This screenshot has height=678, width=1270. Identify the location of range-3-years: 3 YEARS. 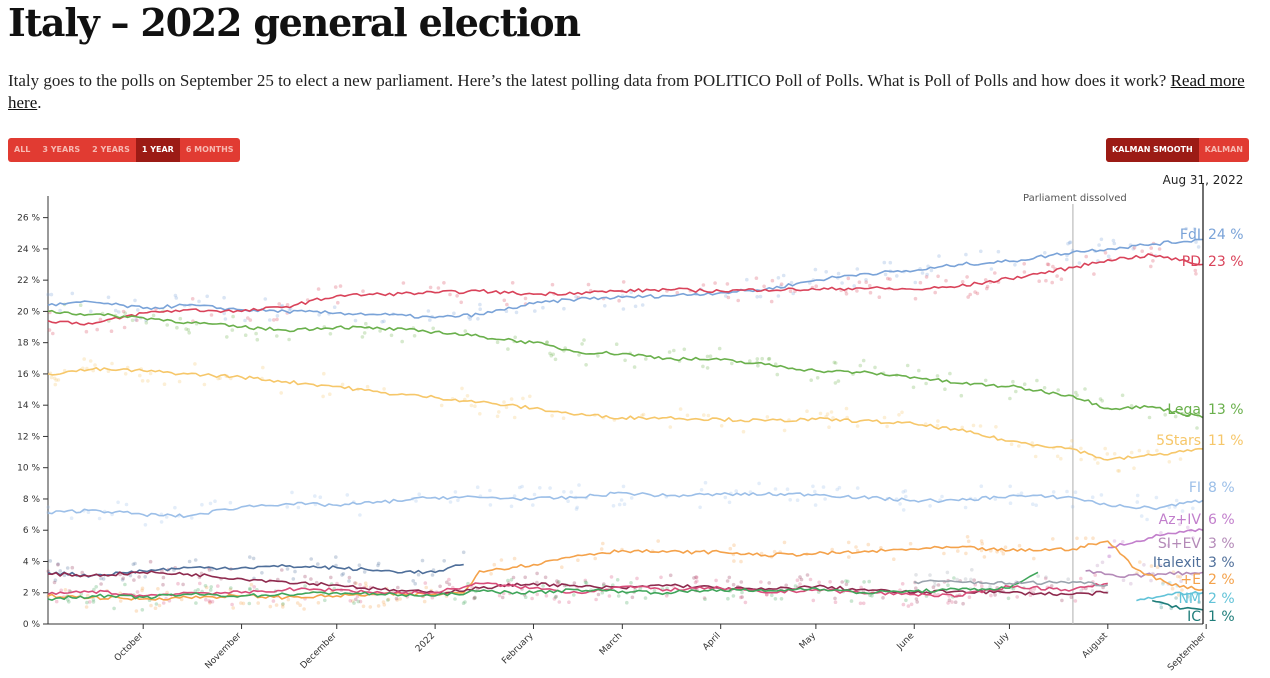
(61, 149).